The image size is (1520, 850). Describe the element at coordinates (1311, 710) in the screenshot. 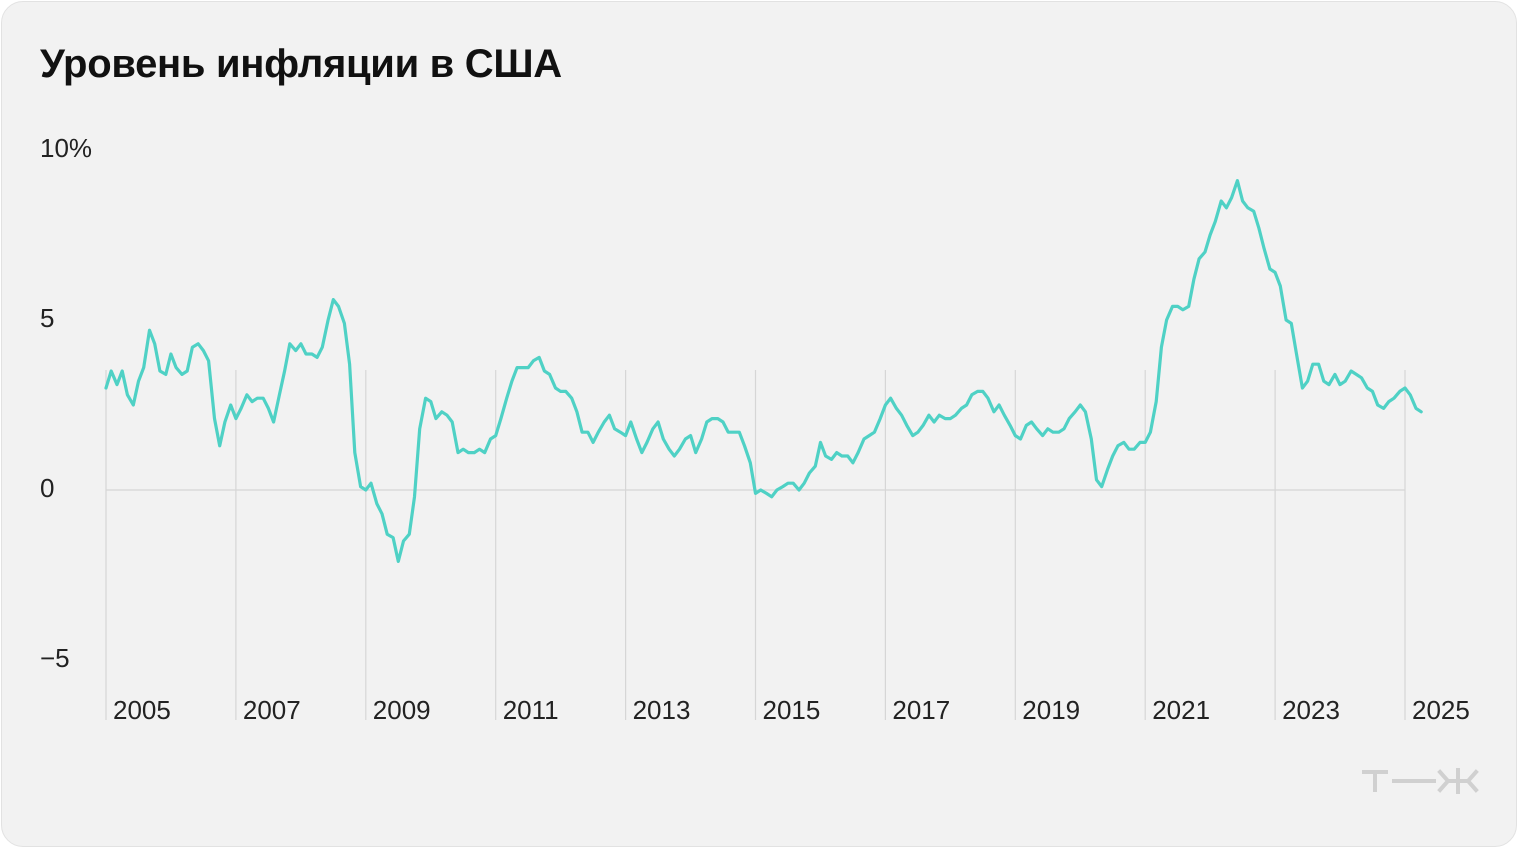

I see `x-tick-label: 2023` at that location.